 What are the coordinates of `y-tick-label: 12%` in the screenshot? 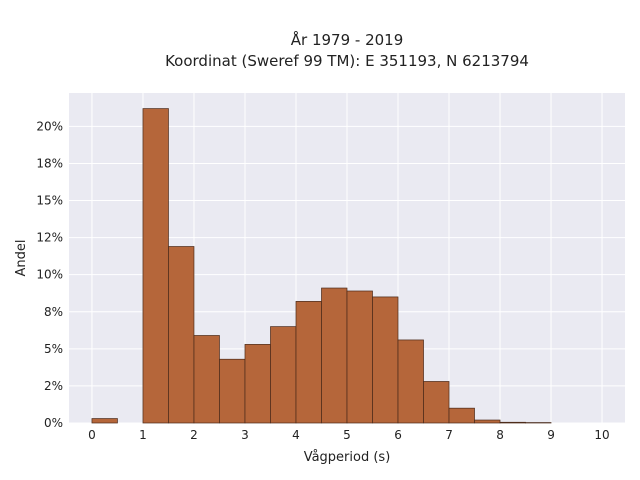 It's located at (49, 238).